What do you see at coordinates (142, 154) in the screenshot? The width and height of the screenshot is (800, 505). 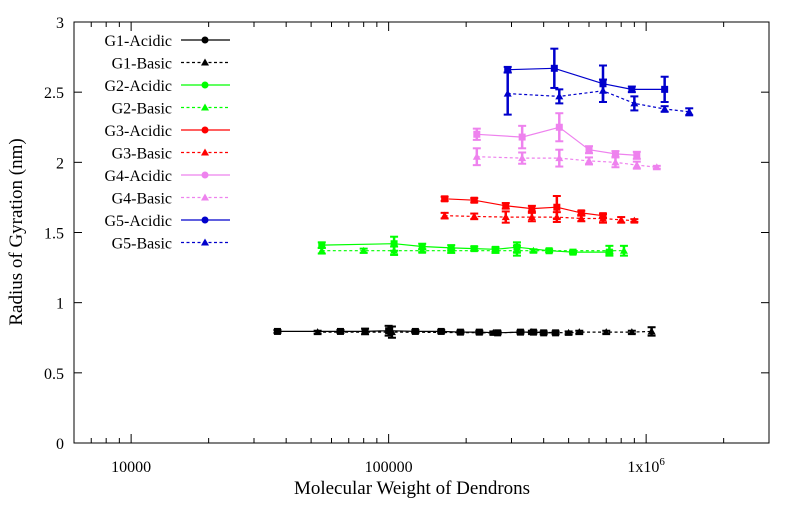 I see `legend-label: G3-Basic` at bounding box center [142, 154].